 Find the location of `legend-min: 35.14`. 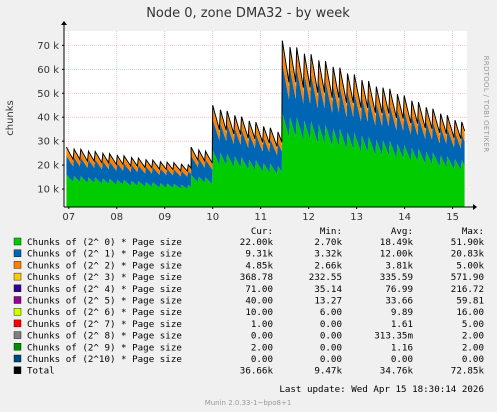

legend-min: 35.14 is located at coordinates (328, 289).